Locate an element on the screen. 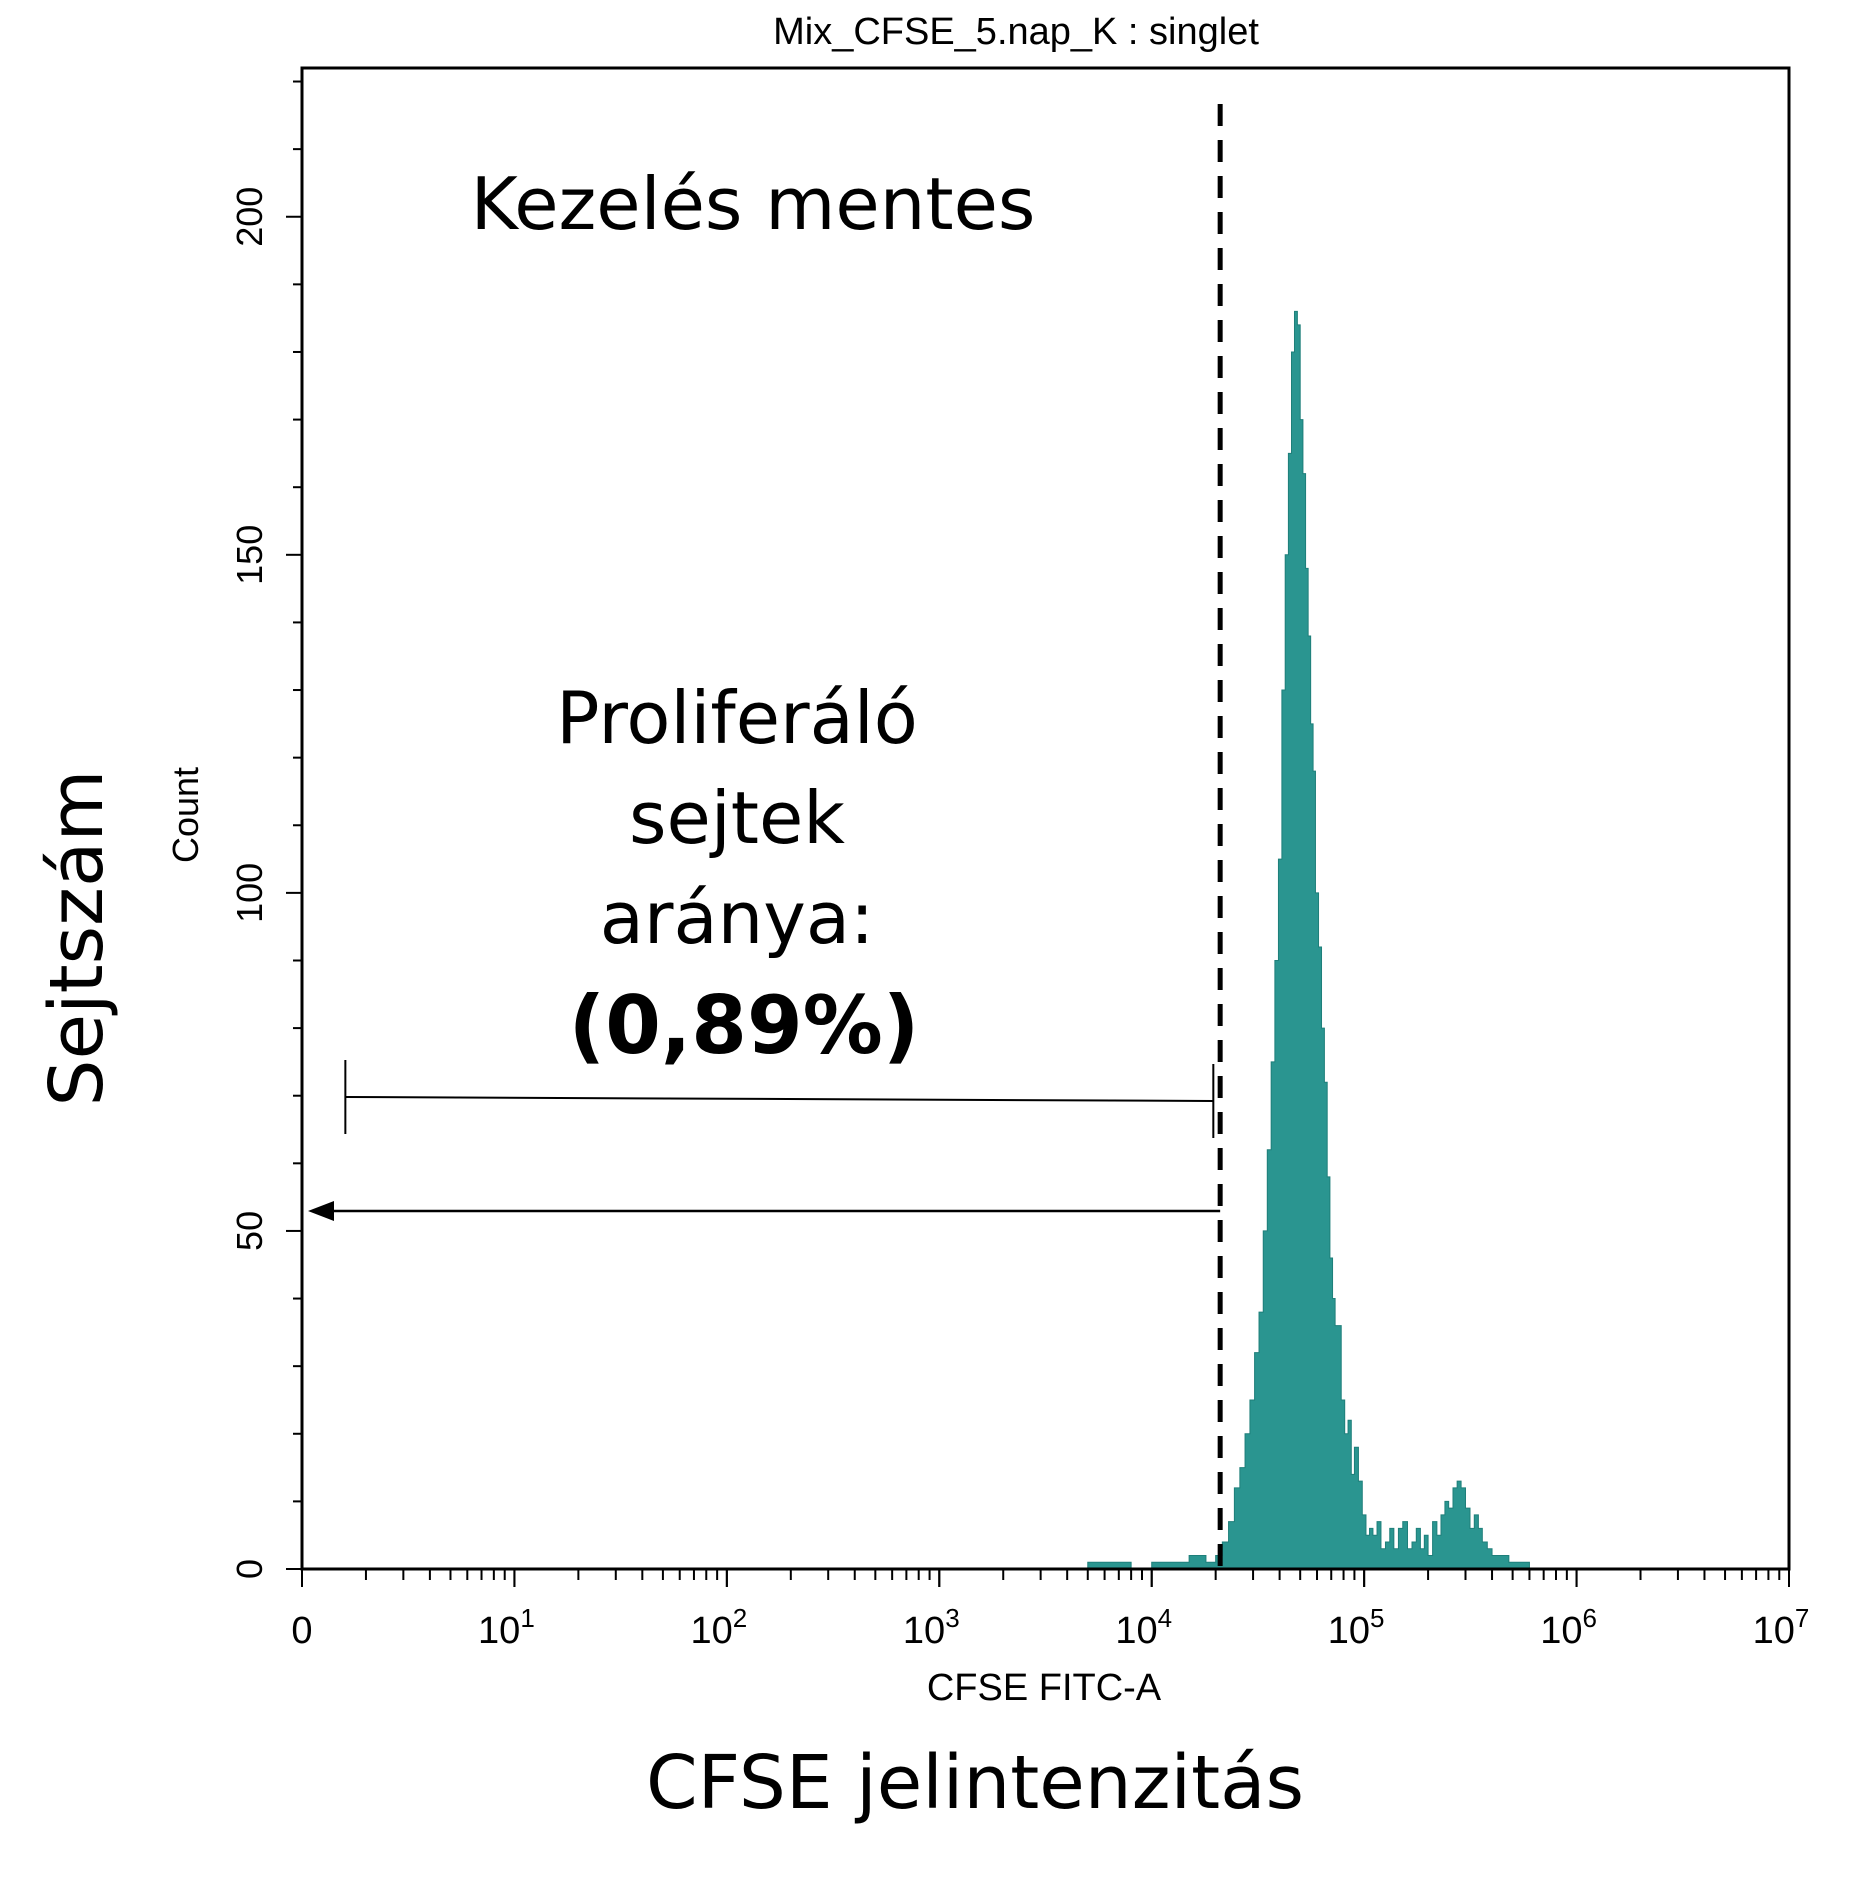 This screenshot has height=1887, width=1855. y-axis-ticks: 0 50 100 150 200 is located at coordinates (265, 829).